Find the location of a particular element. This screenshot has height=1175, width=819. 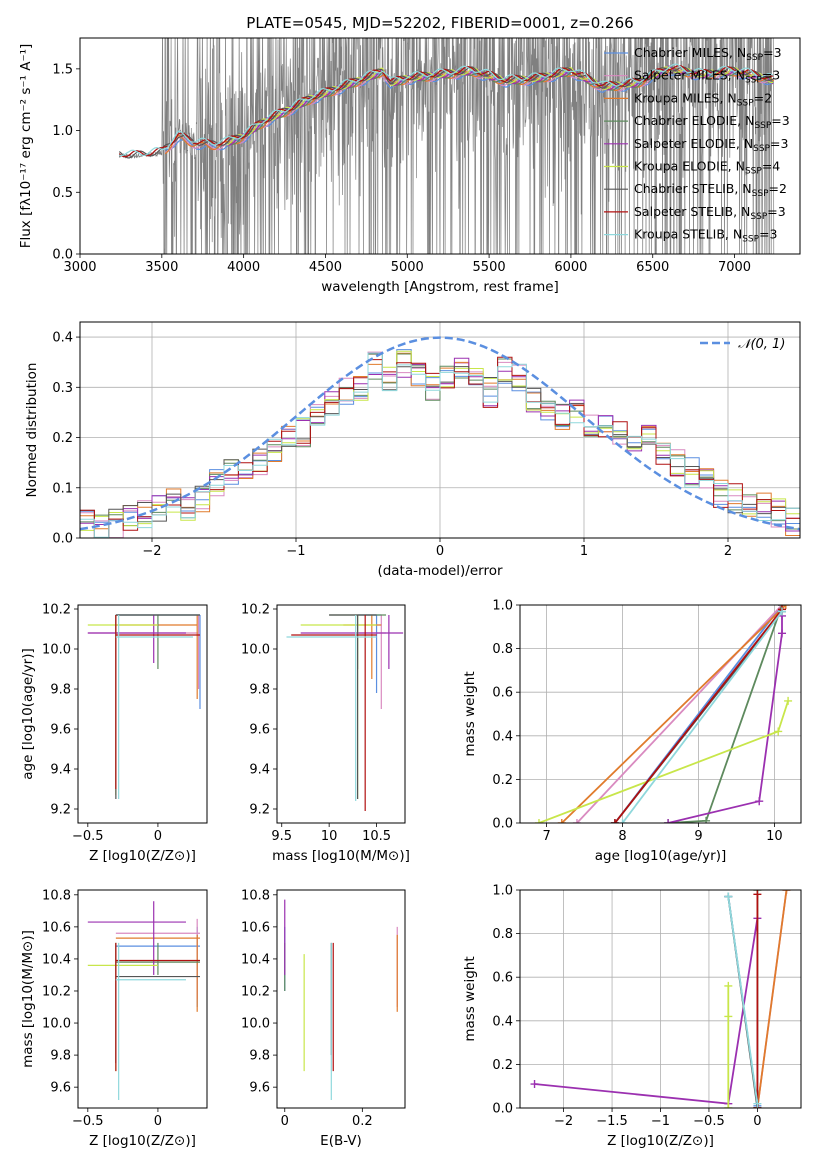

spectrum-plot-area is located at coordinates (446, 146).